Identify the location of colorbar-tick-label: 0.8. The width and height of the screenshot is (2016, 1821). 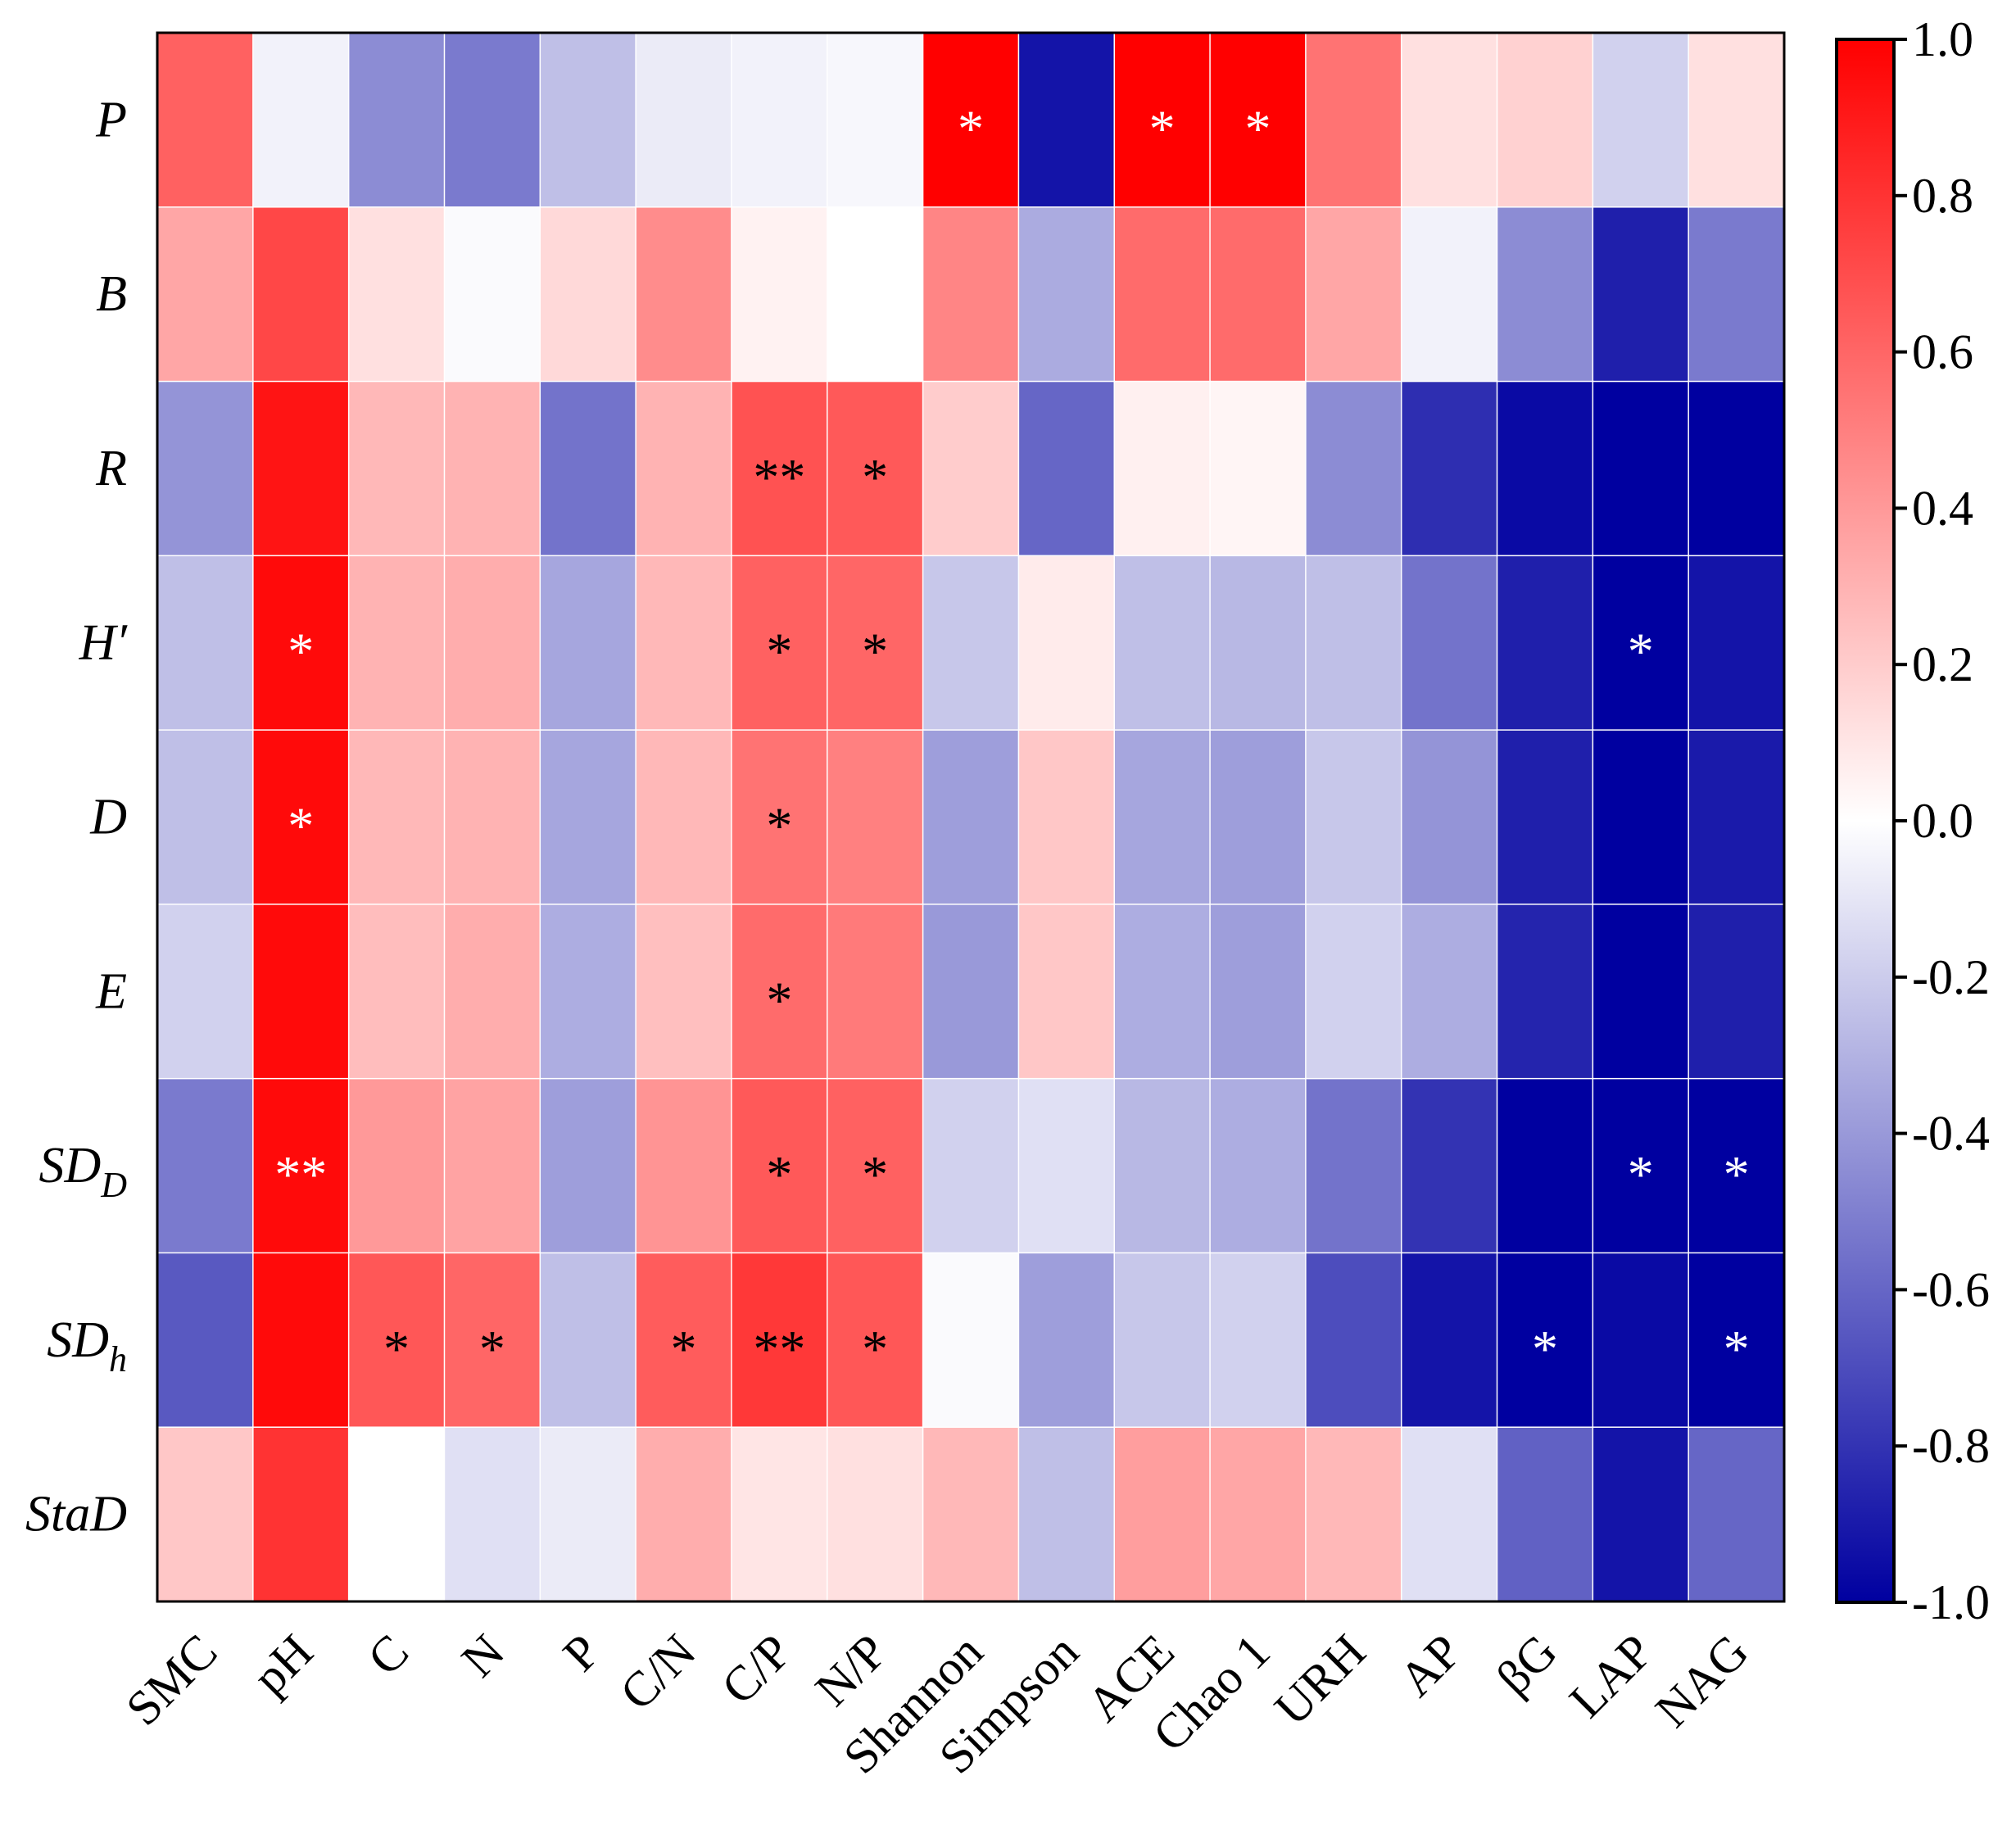
(1942, 196).